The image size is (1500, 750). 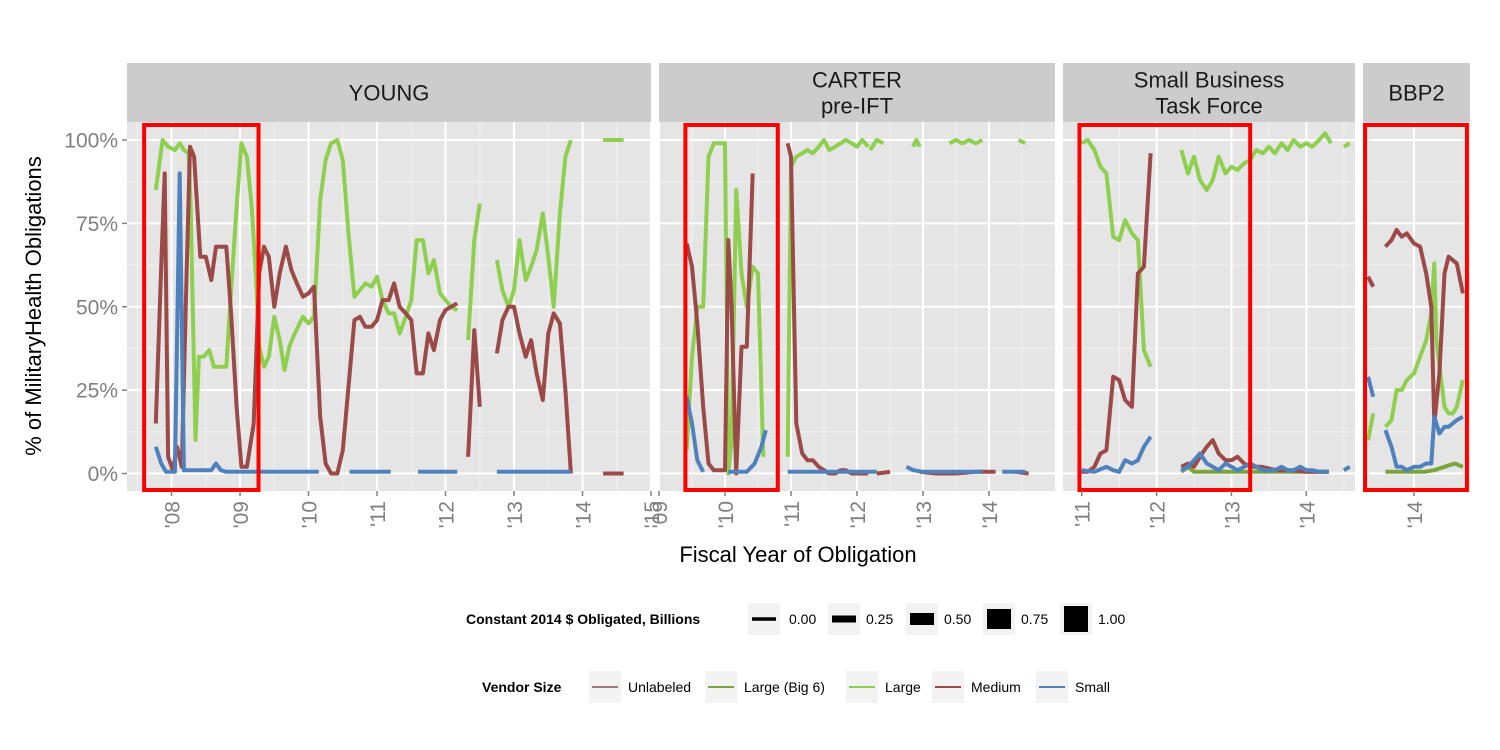 What do you see at coordinates (1092, 687) in the screenshot?
I see `legend-color-label: Small` at bounding box center [1092, 687].